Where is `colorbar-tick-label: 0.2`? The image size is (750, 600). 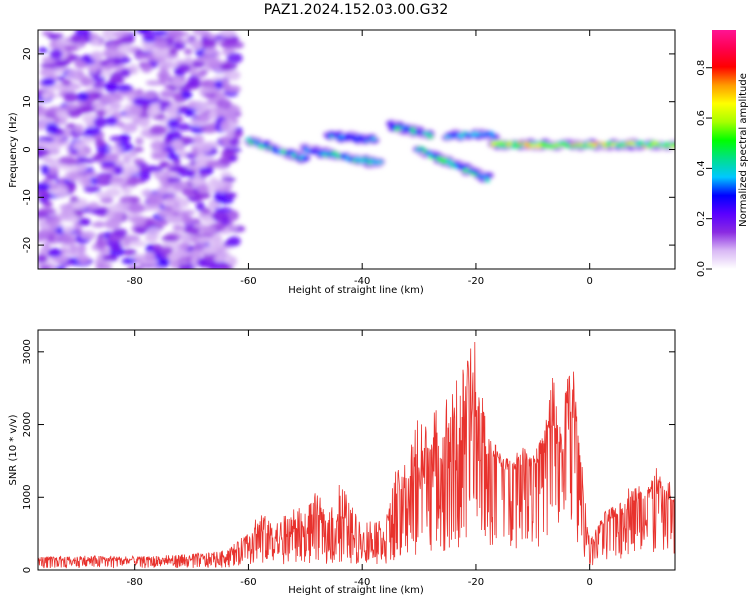
colorbar-tick-label: 0.2 is located at coordinates (701, 219).